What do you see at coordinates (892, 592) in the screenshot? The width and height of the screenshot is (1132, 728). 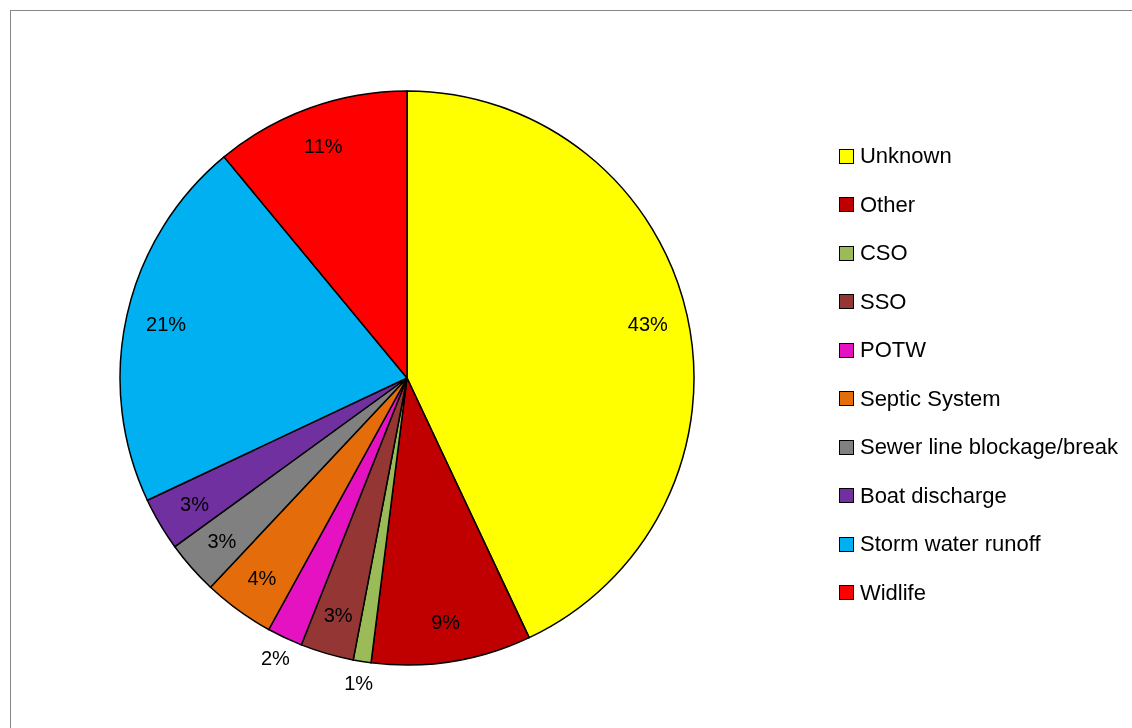 I see `legend-label: Widlife` at bounding box center [892, 592].